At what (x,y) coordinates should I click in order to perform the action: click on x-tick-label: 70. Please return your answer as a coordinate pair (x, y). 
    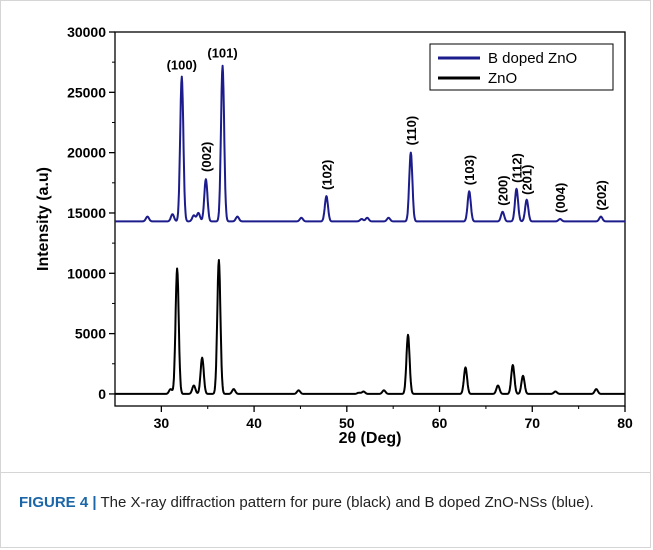
    Looking at the image, I should click on (532, 423).